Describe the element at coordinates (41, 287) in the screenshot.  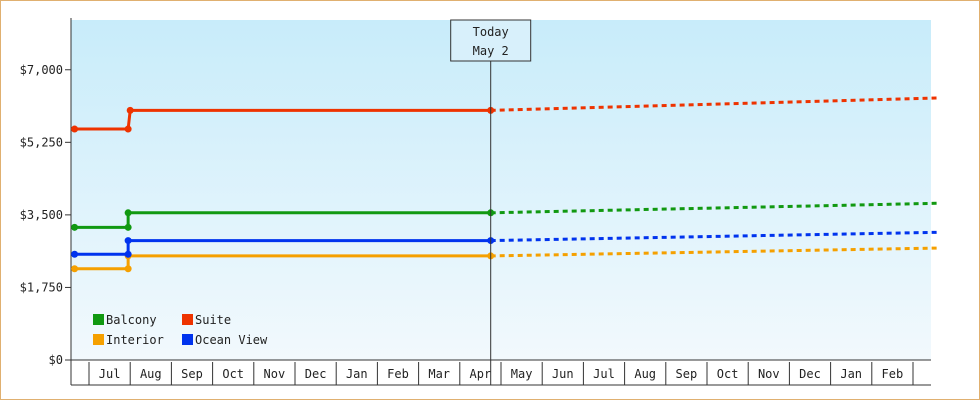
I see `y-tick-label: $1,750` at that location.